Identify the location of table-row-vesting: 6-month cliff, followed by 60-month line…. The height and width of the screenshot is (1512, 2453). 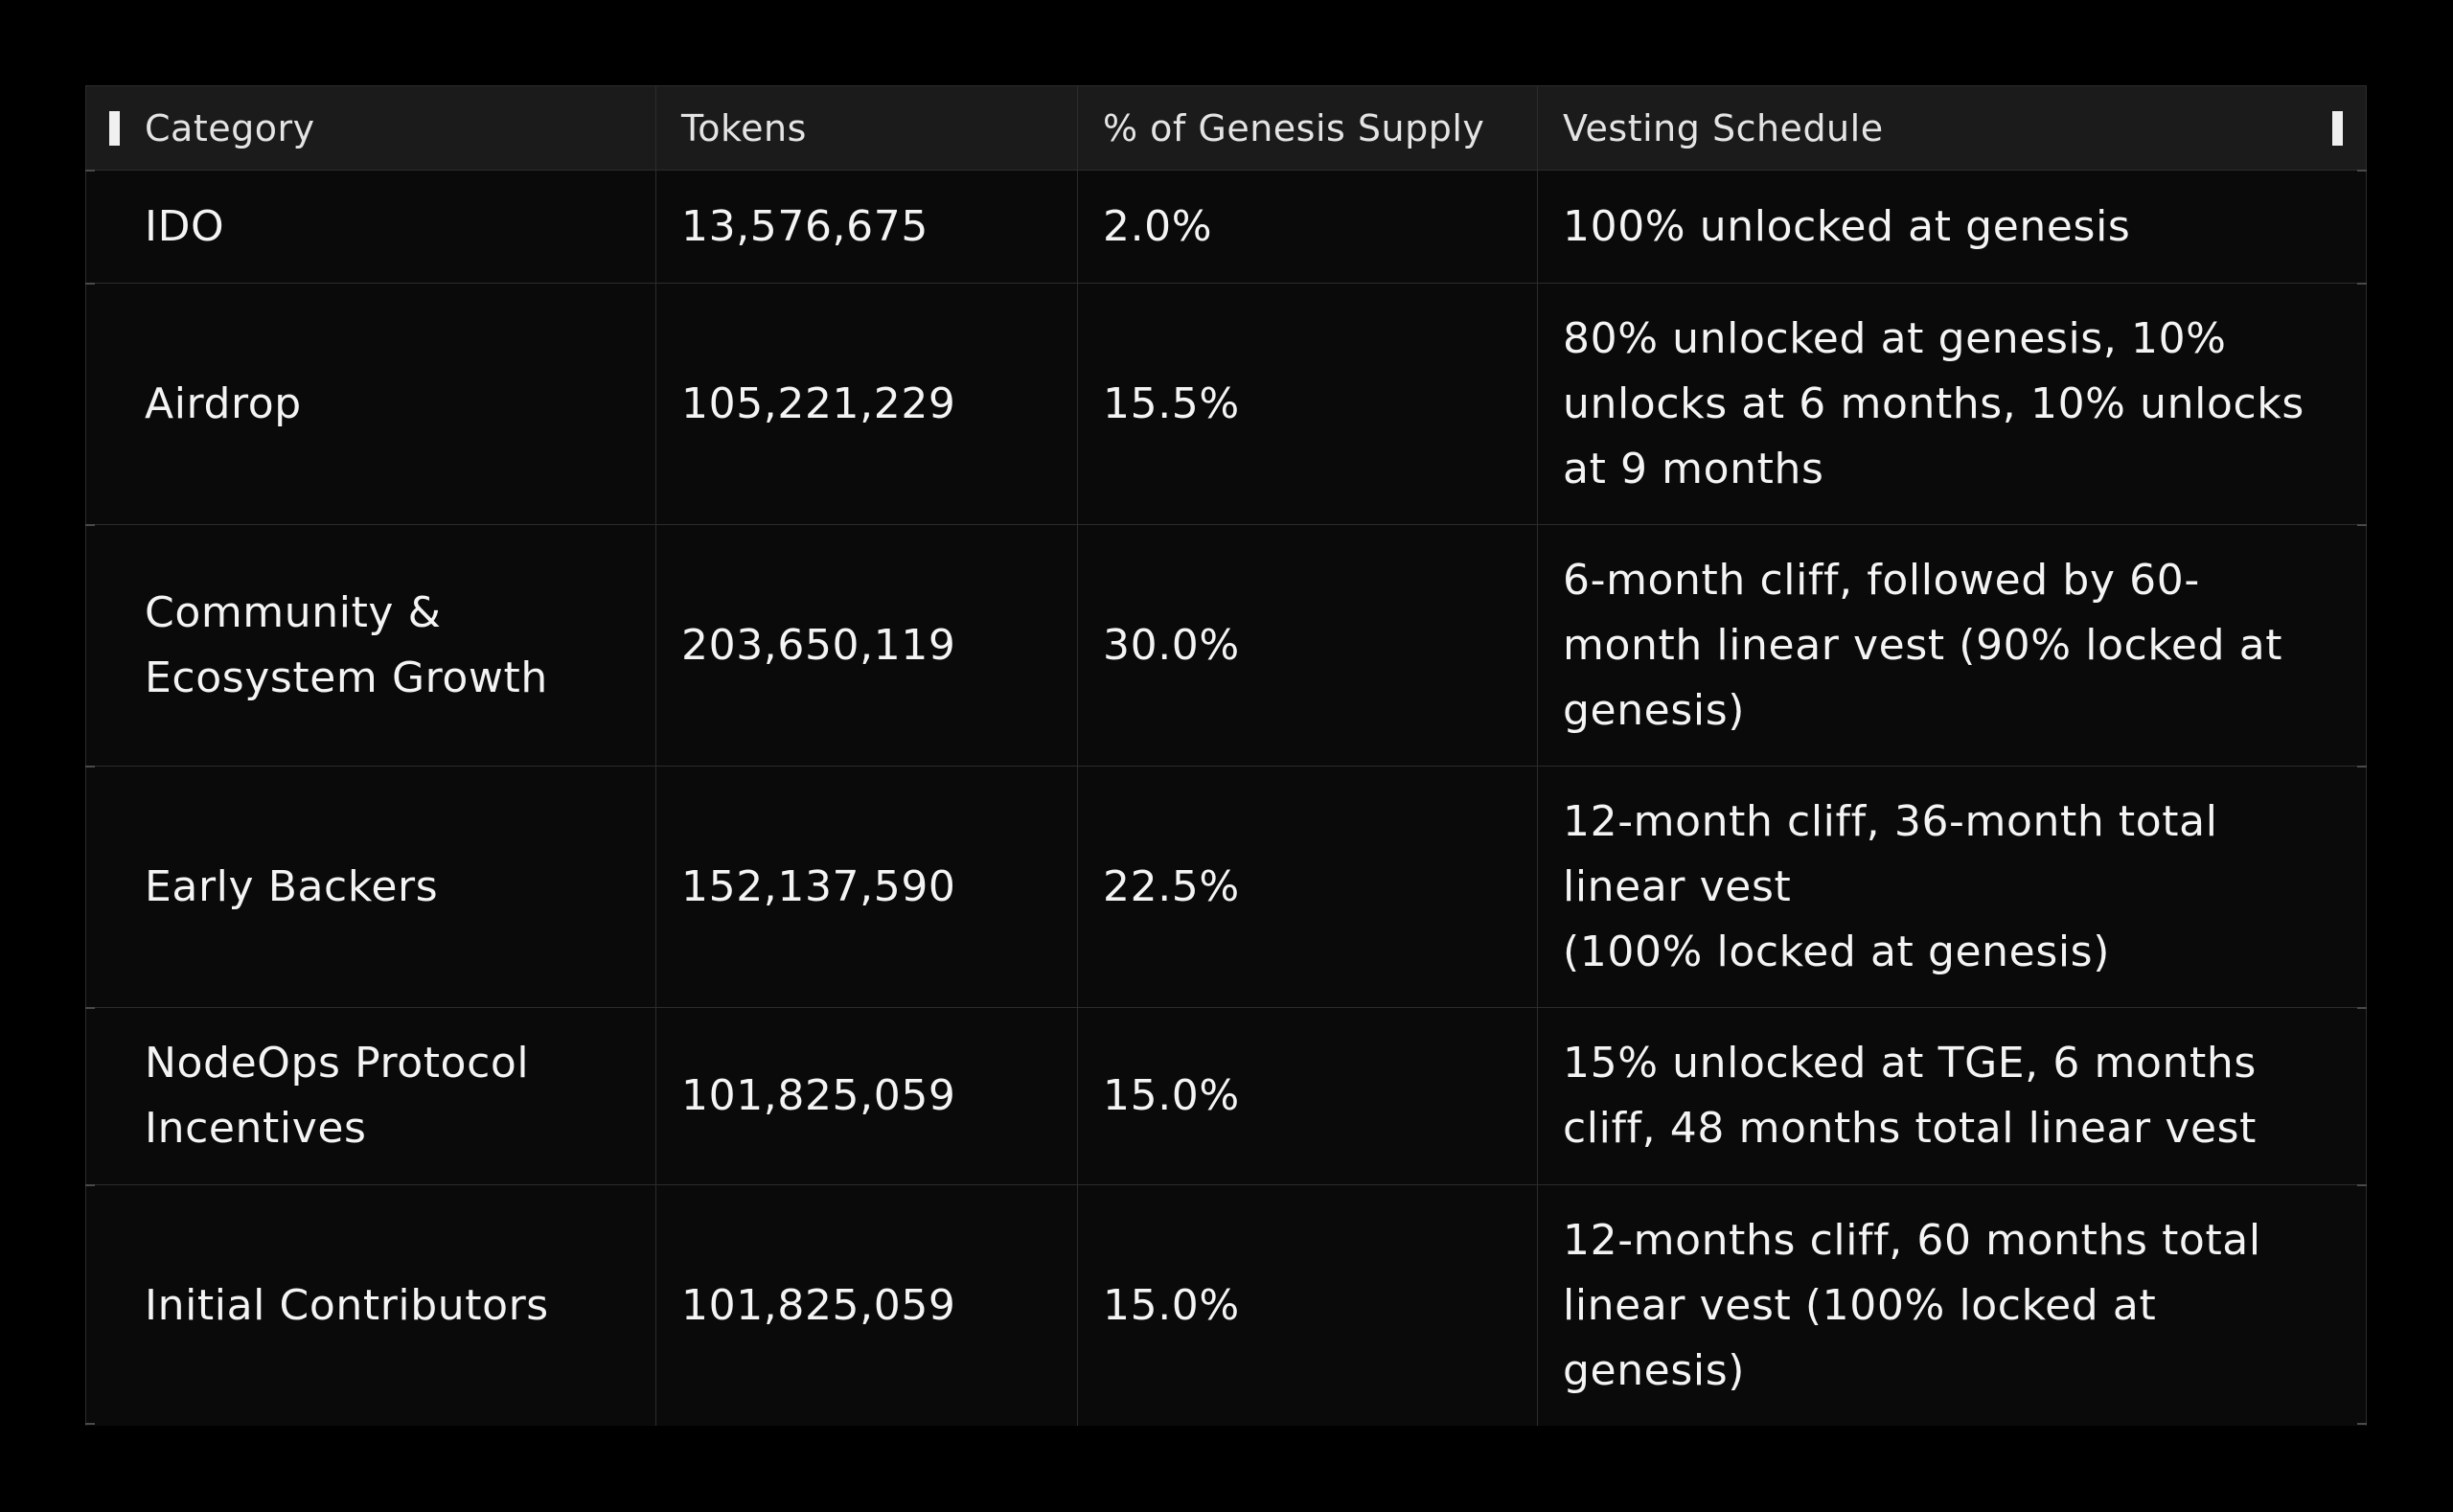
(1952, 646).